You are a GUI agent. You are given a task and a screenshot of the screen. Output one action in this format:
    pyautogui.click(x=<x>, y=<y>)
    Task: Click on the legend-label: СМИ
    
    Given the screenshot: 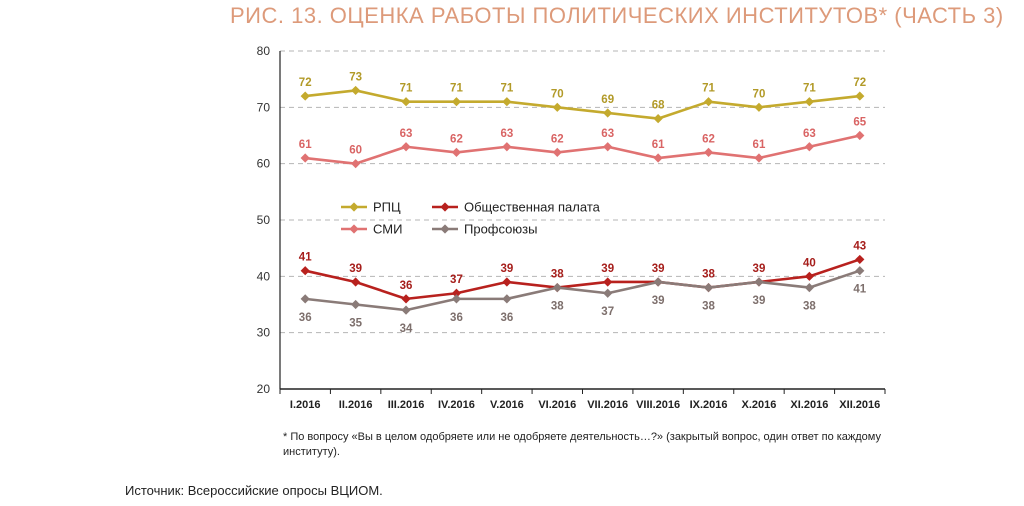 What is the action you would take?
    pyautogui.click(x=387, y=229)
    